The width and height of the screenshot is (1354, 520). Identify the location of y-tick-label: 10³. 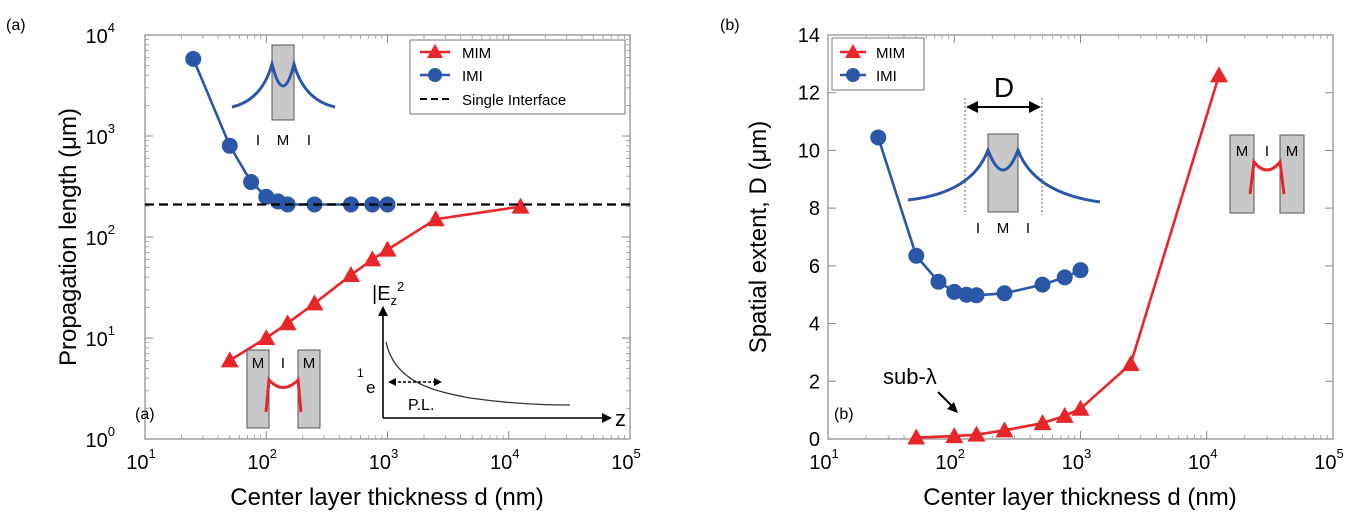
(100, 135).